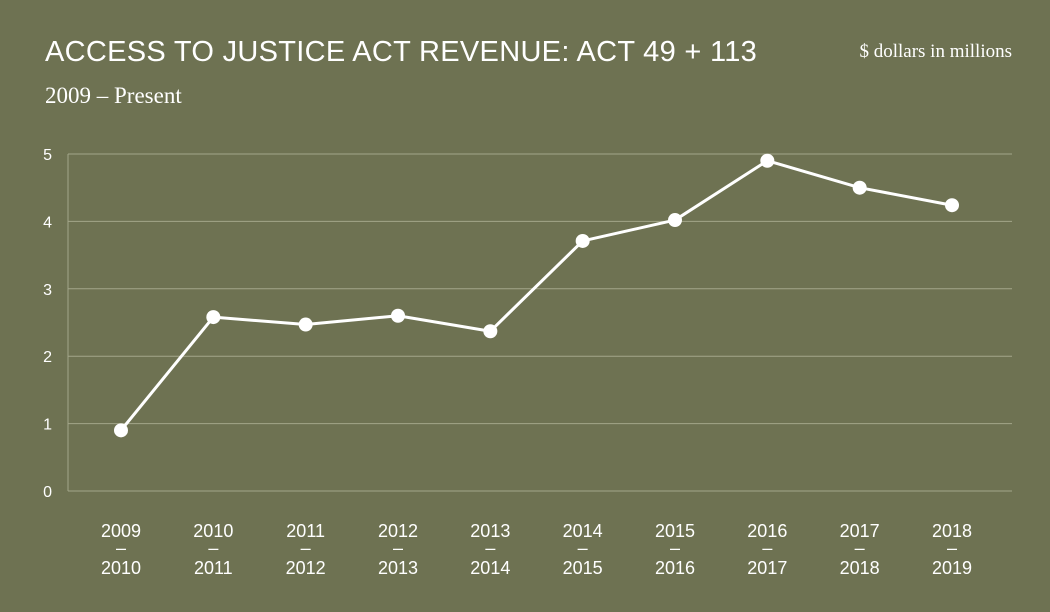  I want to click on x-tick-label: 2014–2015, so click(583, 549).